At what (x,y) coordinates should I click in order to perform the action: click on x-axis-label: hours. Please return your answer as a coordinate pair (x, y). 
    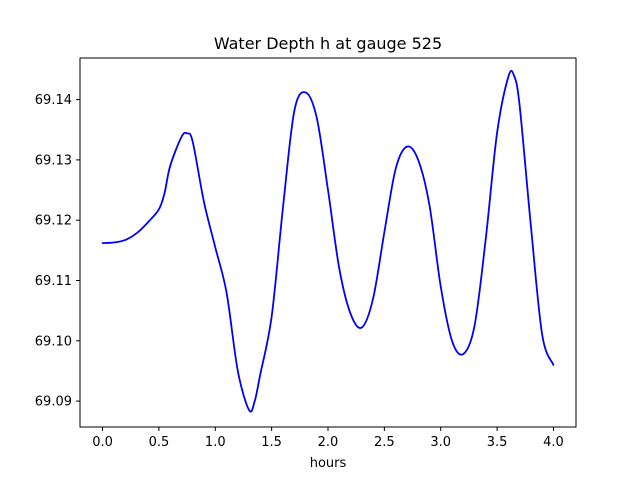
    Looking at the image, I should click on (328, 463).